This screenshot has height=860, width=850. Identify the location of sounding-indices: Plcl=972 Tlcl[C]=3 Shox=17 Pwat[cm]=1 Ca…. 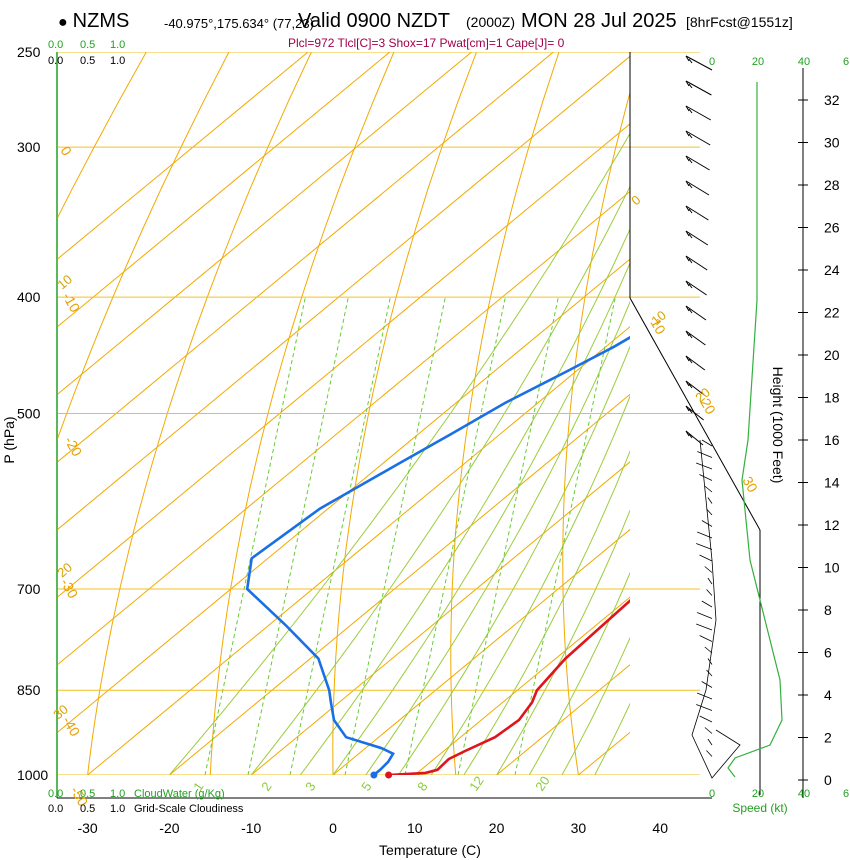
(426, 43).